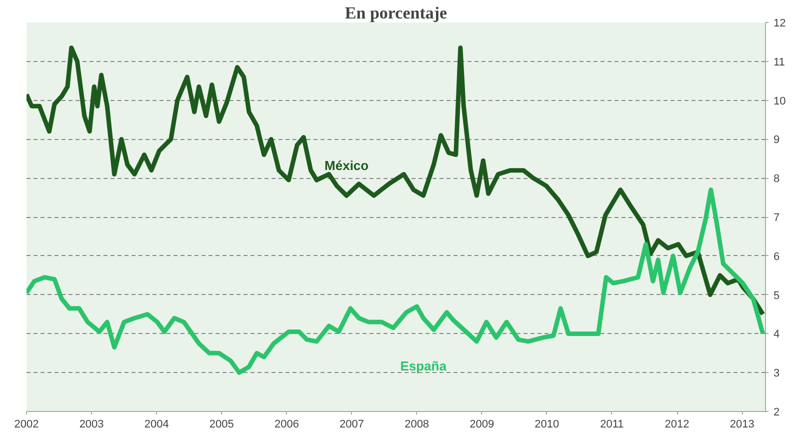 The image size is (799, 439). What do you see at coordinates (346, 166) in the screenshot?
I see `series-label: México` at bounding box center [346, 166].